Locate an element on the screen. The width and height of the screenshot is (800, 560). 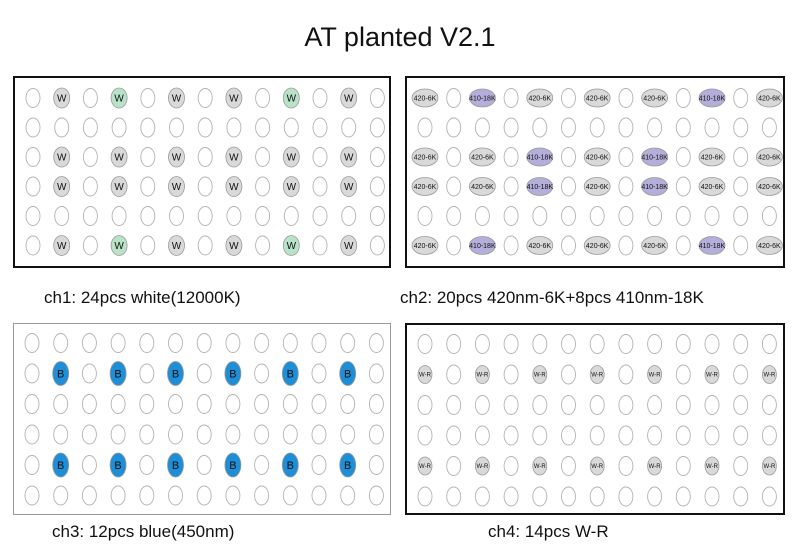
ch2-caption: ch2: 20pcs 420nm-6K+8pcs 410nm-18K is located at coordinates (552, 297).